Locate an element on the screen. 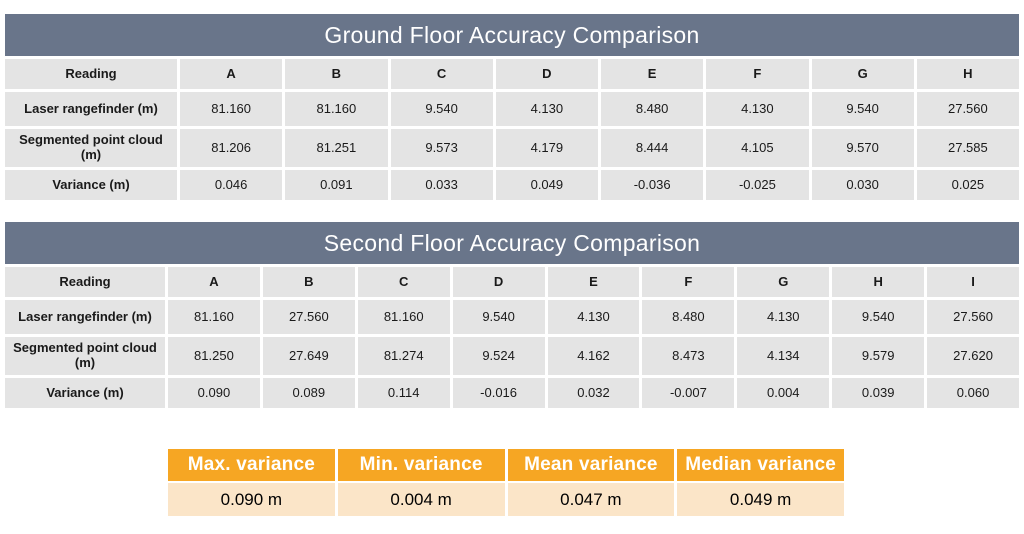  data-cell: 4.105 is located at coordinates (757, 148).